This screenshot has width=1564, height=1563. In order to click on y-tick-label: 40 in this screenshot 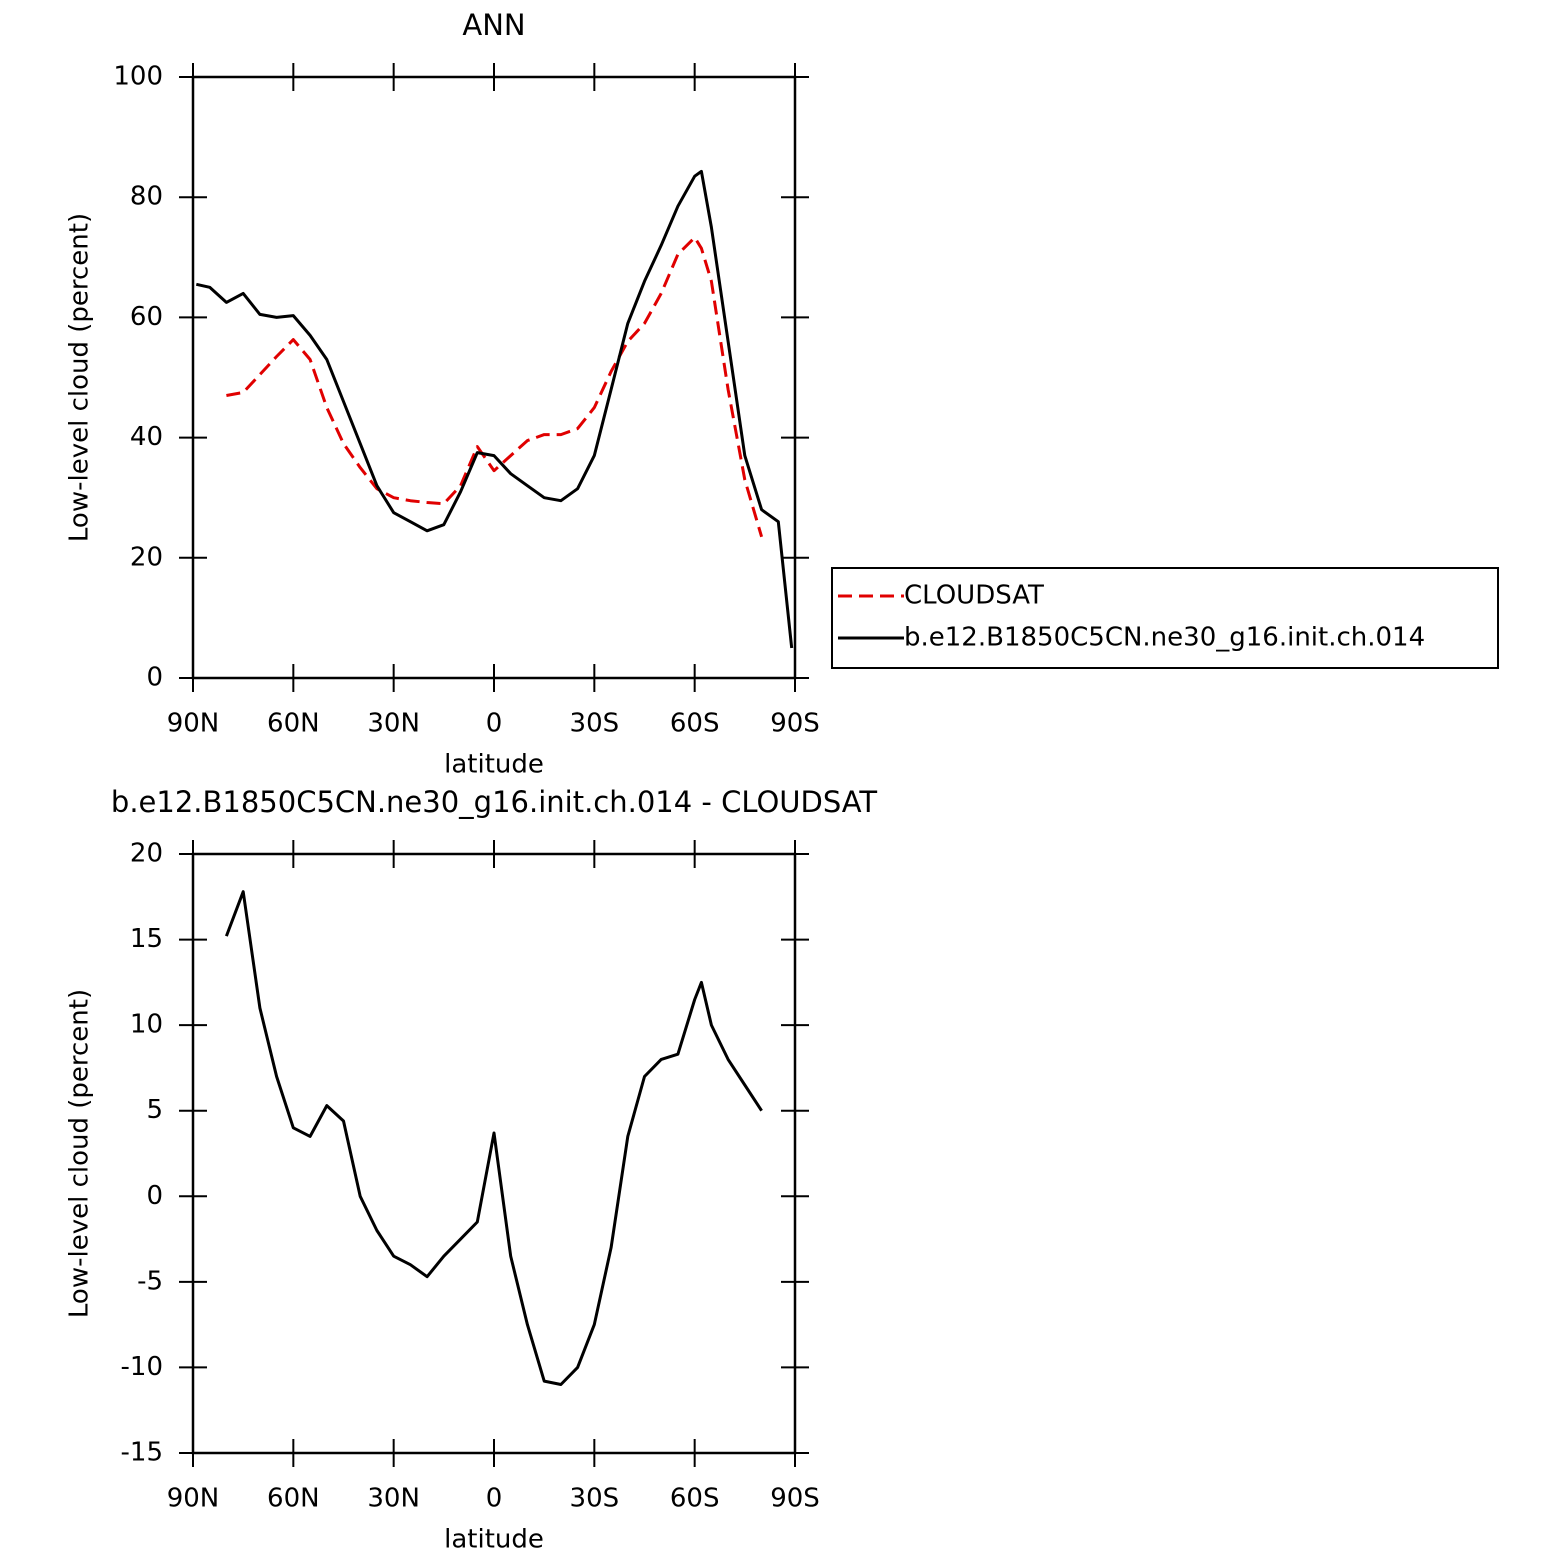, I will do `click(146, 437)`.